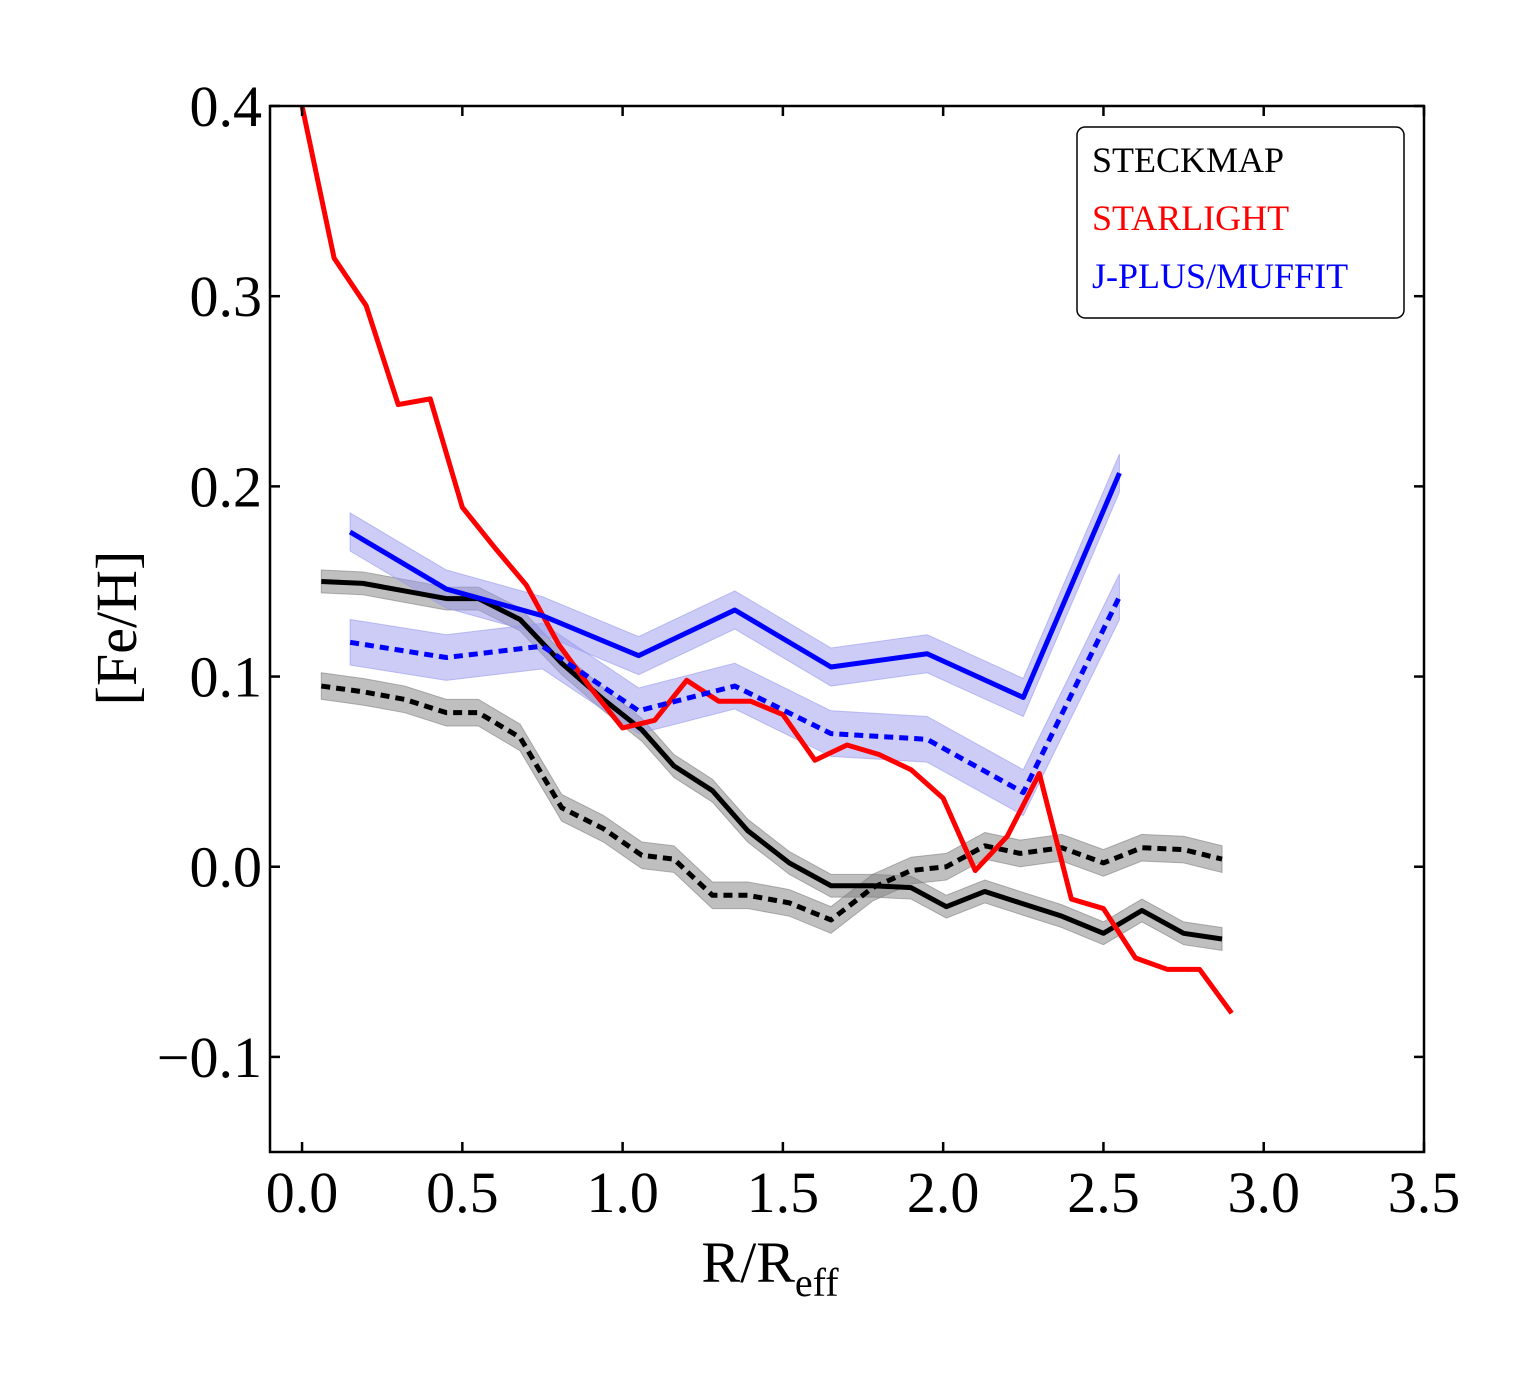 The image size is (1540, 1375). I want to click on legend-entry-steckmap: STECKMAP, so click(1188, 160).